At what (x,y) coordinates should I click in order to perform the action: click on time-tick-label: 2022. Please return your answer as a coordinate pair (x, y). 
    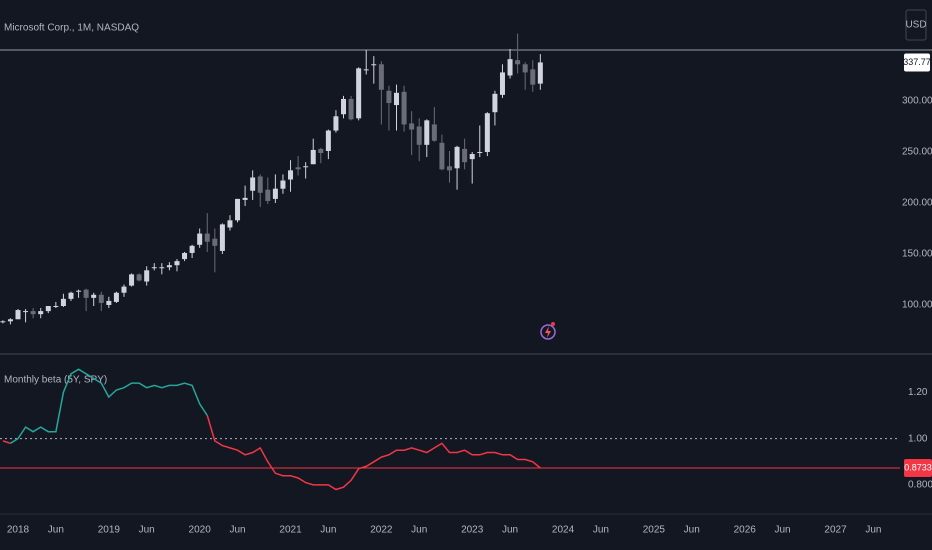
    Looking at the image, I should click on (381, 530).